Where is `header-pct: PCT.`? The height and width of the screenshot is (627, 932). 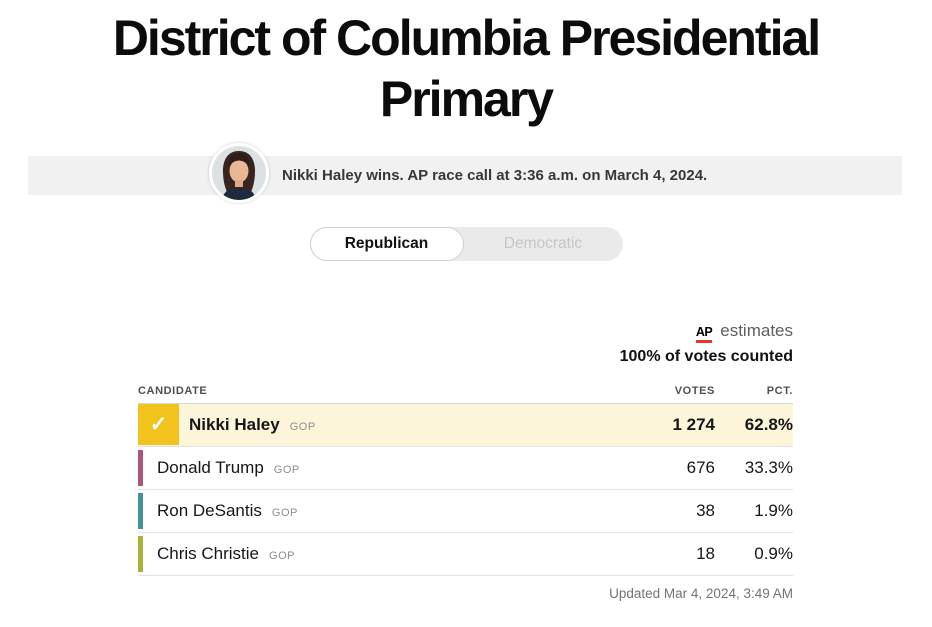
header-pct: PCT. is located at coordinates (779, 390).